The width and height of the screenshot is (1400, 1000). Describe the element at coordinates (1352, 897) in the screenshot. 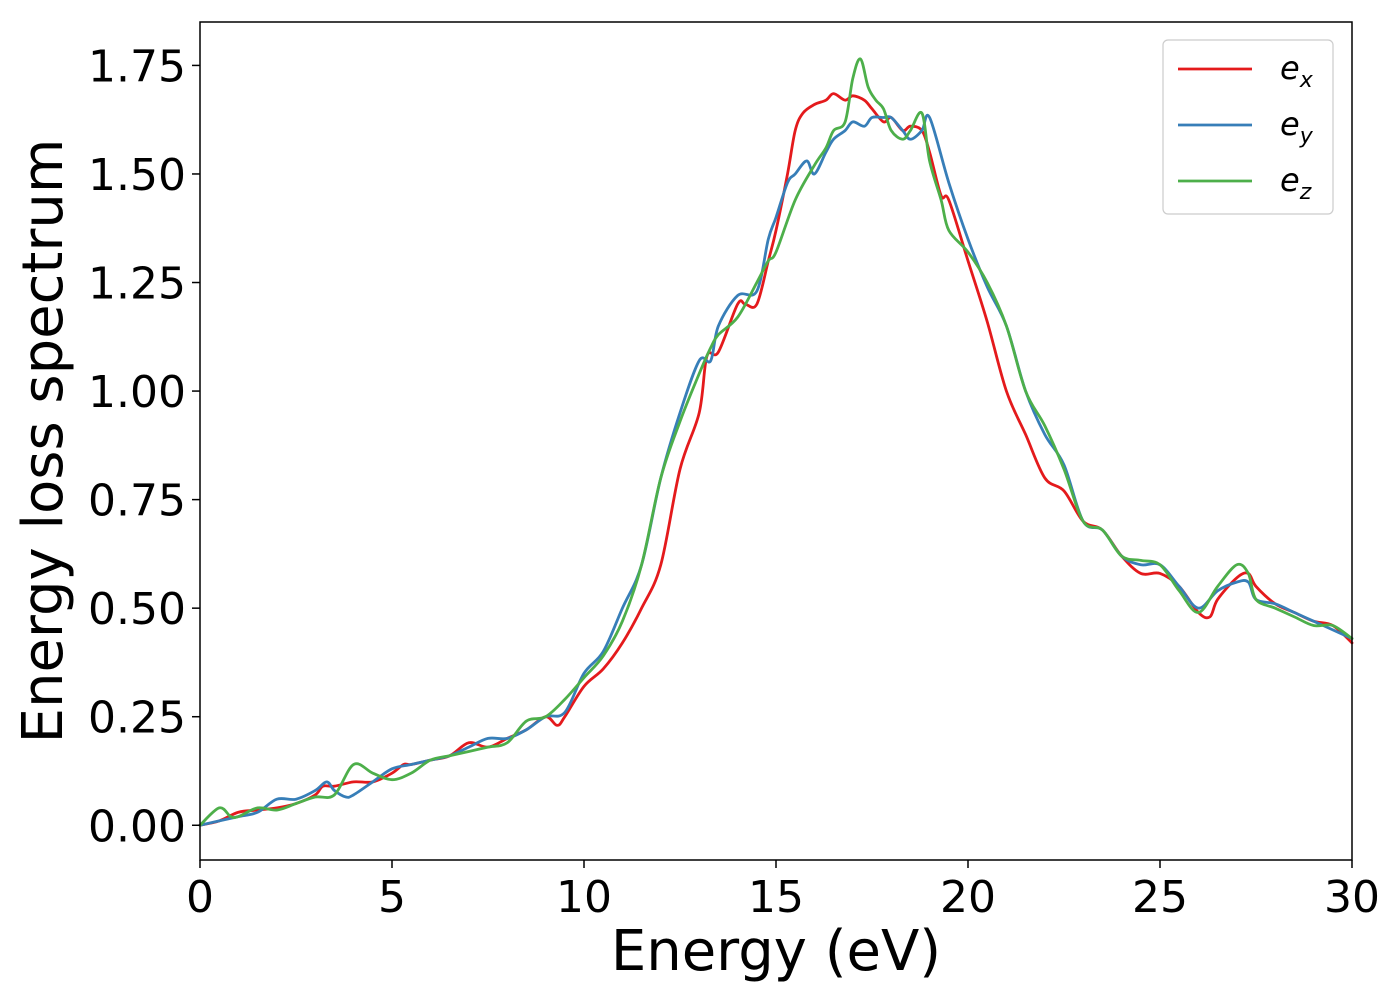

I see `x-tick-label: 30` at that location.